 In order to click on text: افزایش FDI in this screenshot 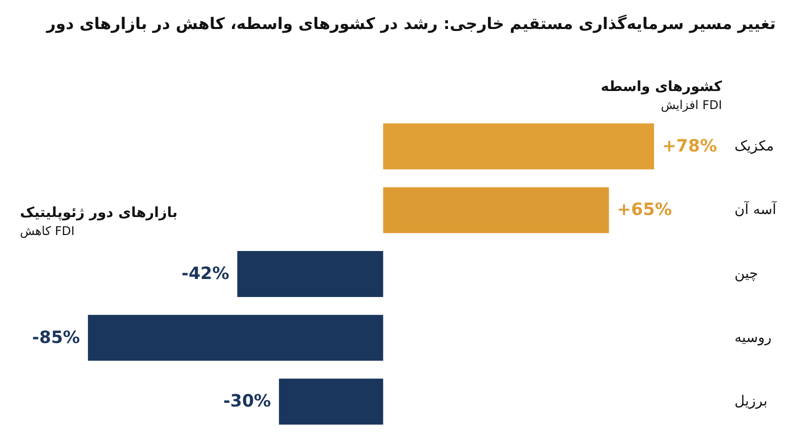, I will do `click(691, 105)`.